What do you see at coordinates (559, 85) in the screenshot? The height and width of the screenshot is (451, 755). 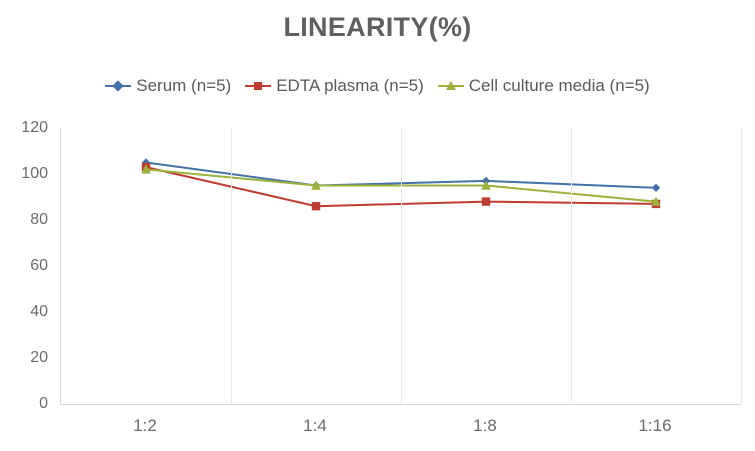 I see `legend-label: Cell culture media (n=5)` at bounding box center [559, 85].